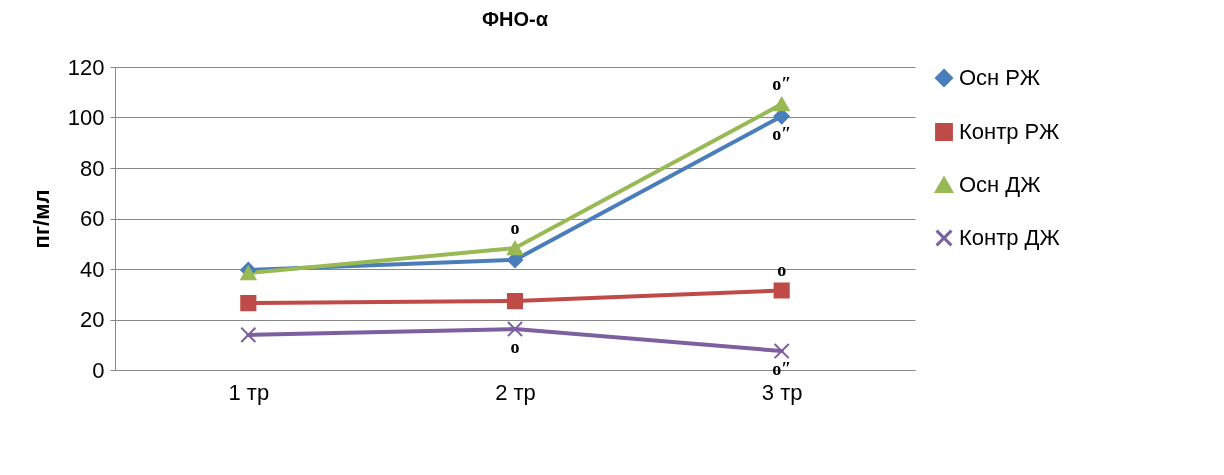  What do you see at coordinates (92, 319) in the screenshot?
I see `y-tick-label: 20` at bounding box center [92, 319].